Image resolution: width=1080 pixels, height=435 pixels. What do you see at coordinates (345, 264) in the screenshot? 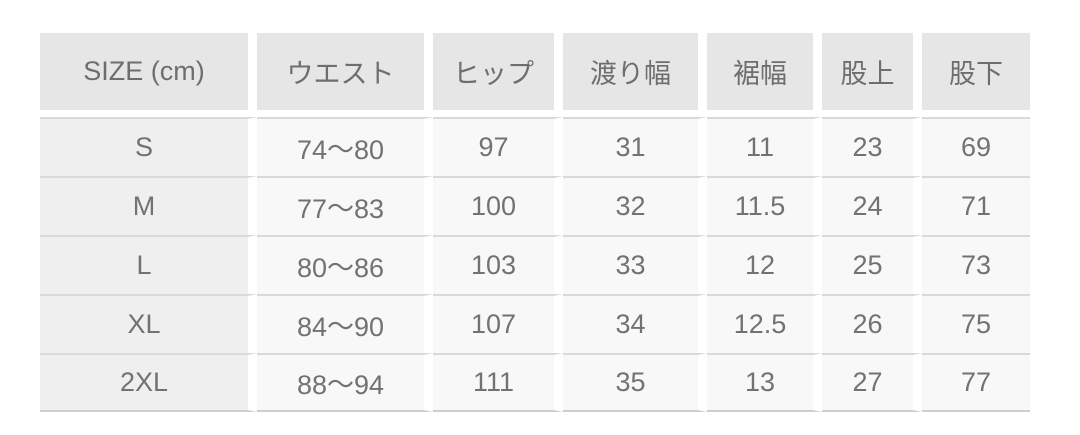
I see `measurement-cell: 80〜86` at bounding box center [345, 264].